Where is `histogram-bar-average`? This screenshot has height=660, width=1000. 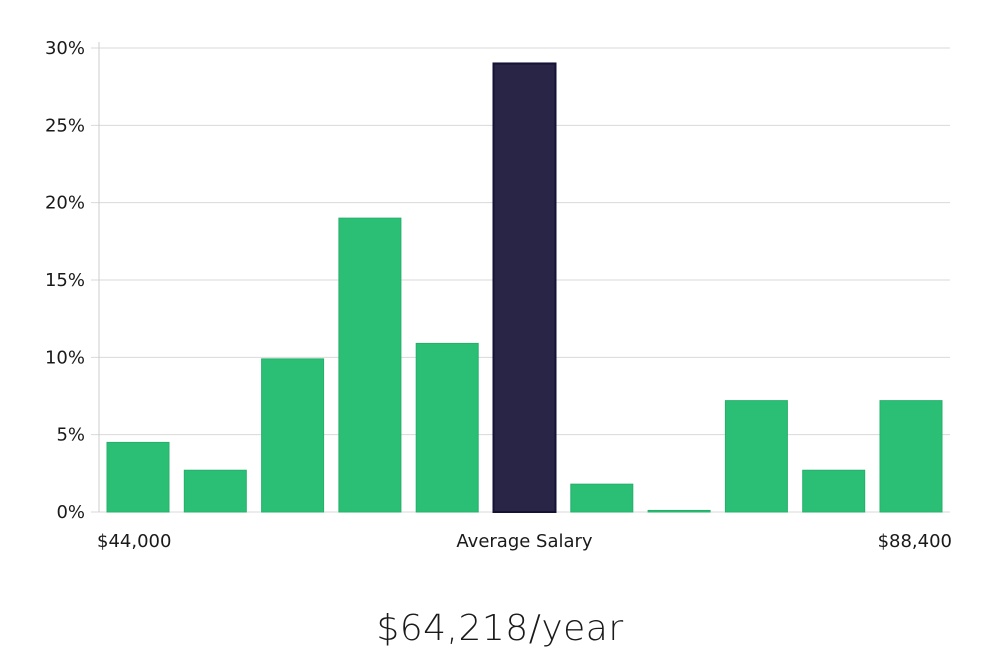
histogram-bar-average is located at coordinates (524, 287).